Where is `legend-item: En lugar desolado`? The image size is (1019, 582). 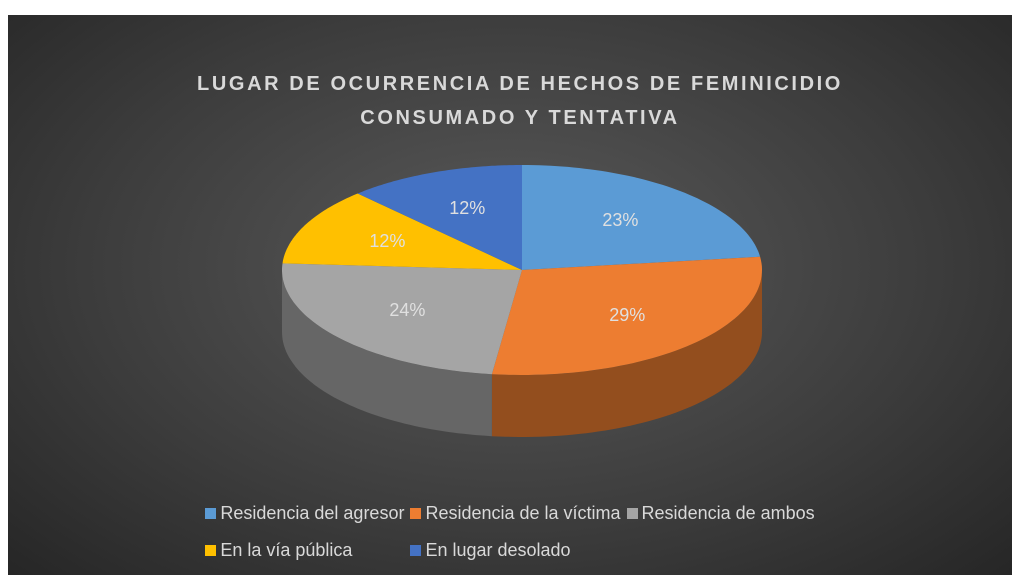 legend-item: En lugar desolado is located at coordinates (515, 550).